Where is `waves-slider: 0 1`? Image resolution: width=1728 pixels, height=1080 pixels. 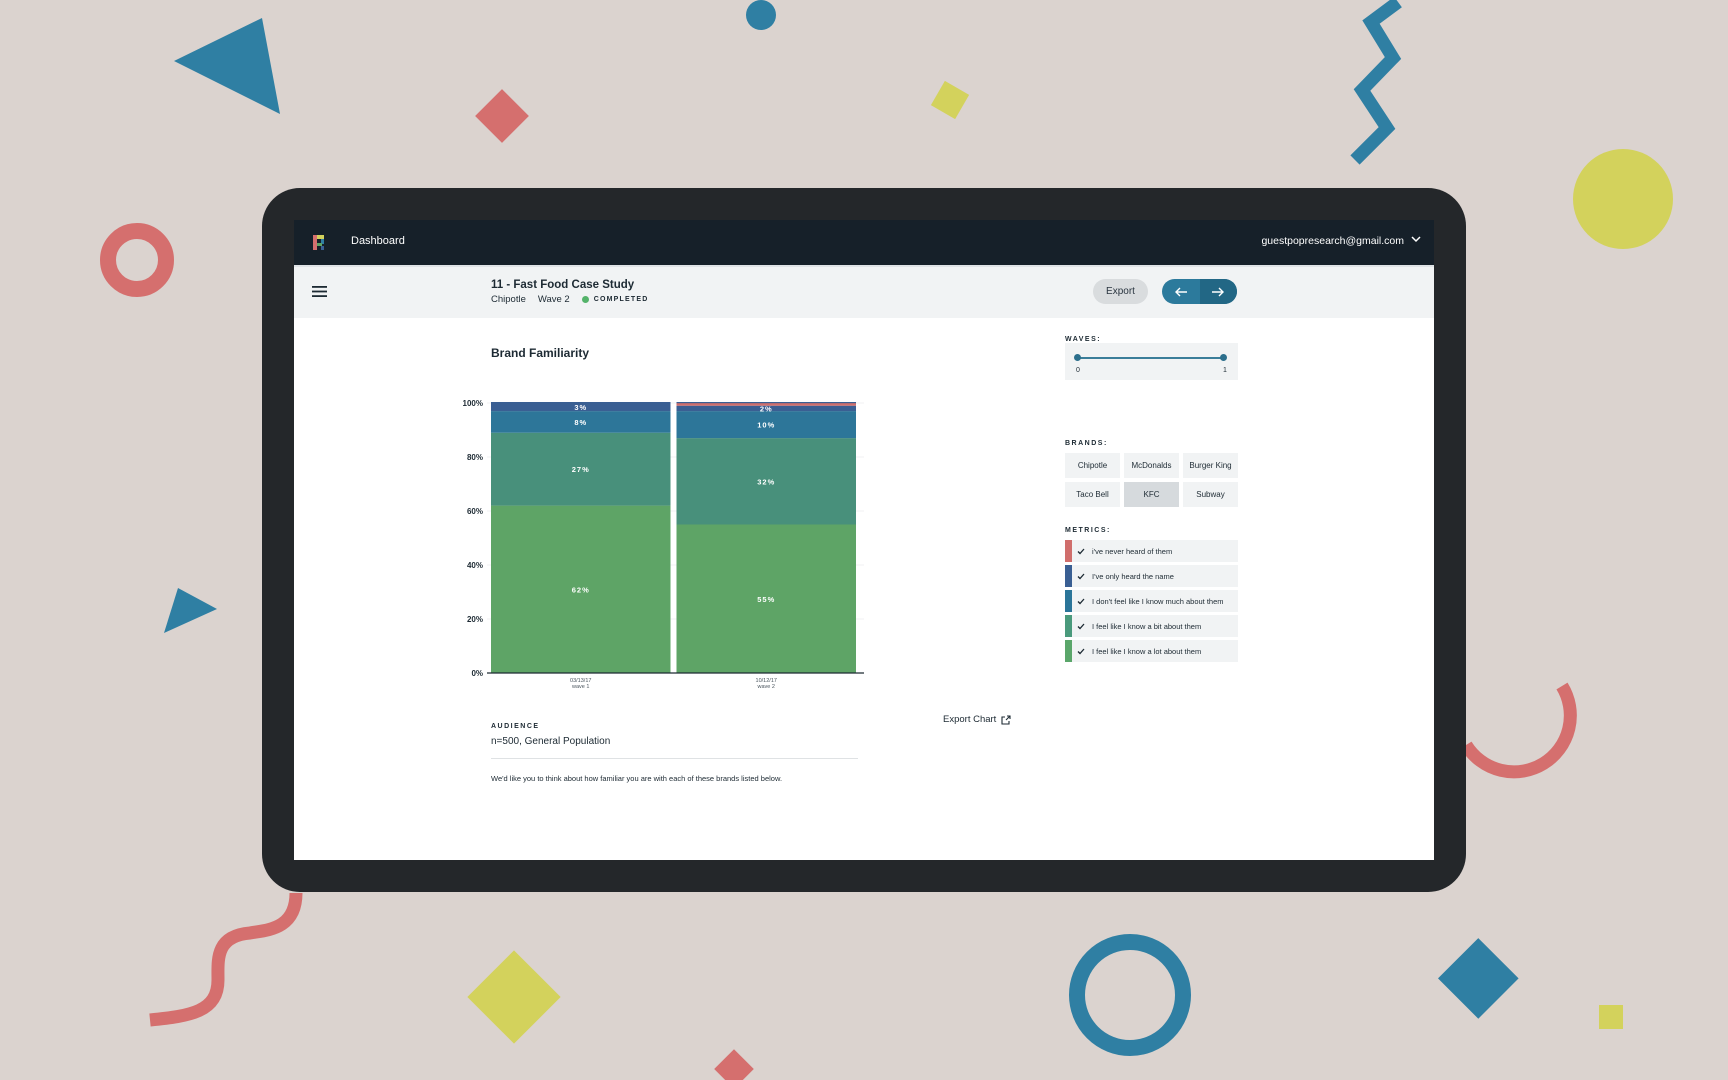
waves-slider: 0 1 is located at coordinates (1151, 361).